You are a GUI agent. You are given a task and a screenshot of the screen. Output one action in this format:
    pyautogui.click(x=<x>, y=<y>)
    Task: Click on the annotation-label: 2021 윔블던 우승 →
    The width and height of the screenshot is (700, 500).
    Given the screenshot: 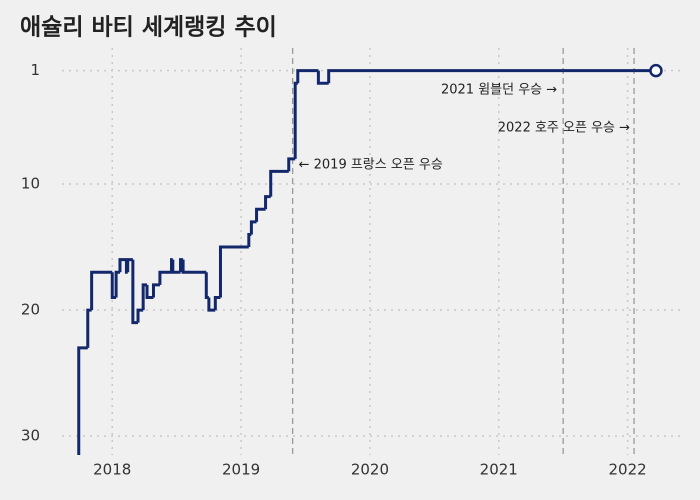 What is the action you would take?
    pyautogui.click(x=499, y=90)
    